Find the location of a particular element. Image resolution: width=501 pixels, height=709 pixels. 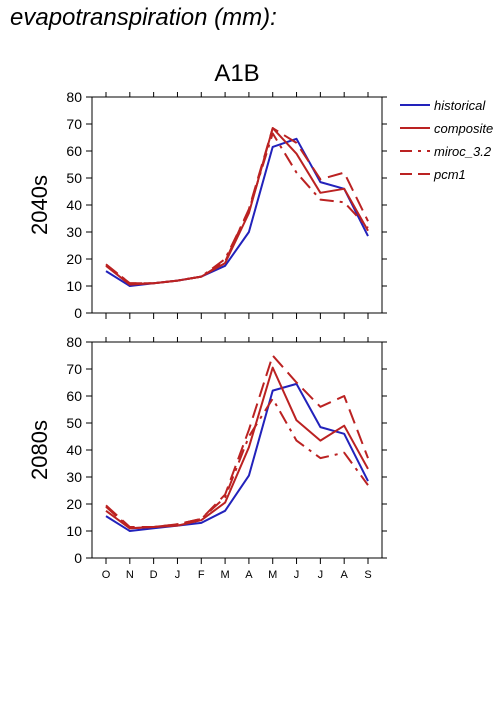

x-tick-label: N is located at coordinates (130, 575).